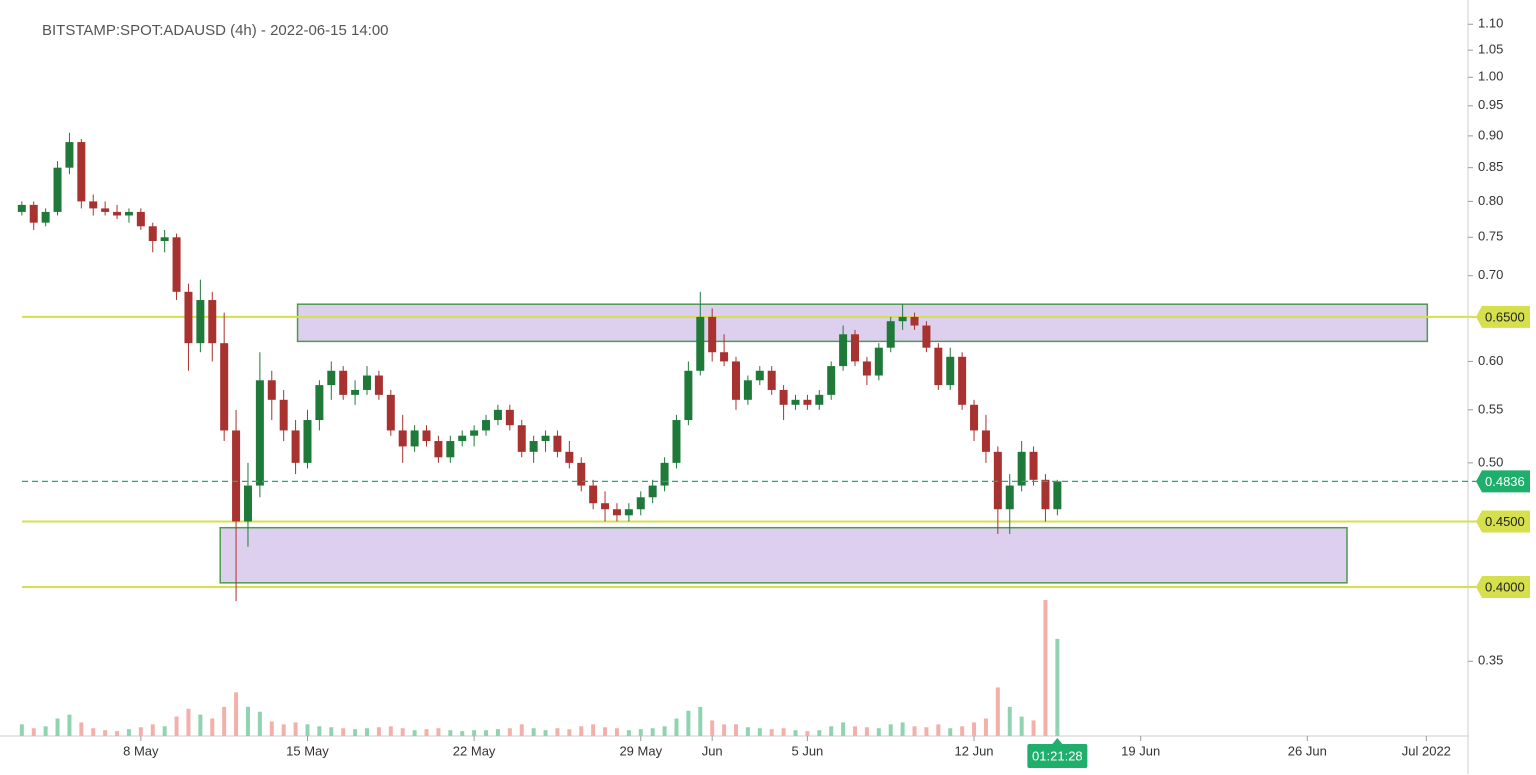  Describe the element at coordinates (1490, 76) in the screenshot. I see `y-tick-label: 1.00` at that location.